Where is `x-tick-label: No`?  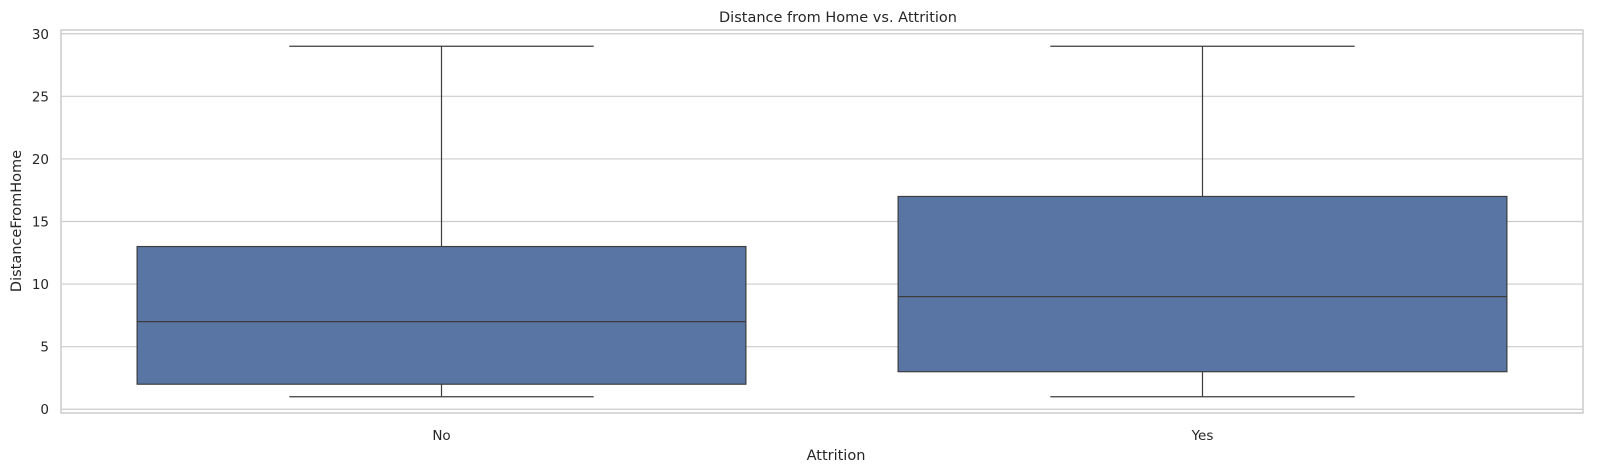
x-tick-label: No is located at coordinates (441, 436).